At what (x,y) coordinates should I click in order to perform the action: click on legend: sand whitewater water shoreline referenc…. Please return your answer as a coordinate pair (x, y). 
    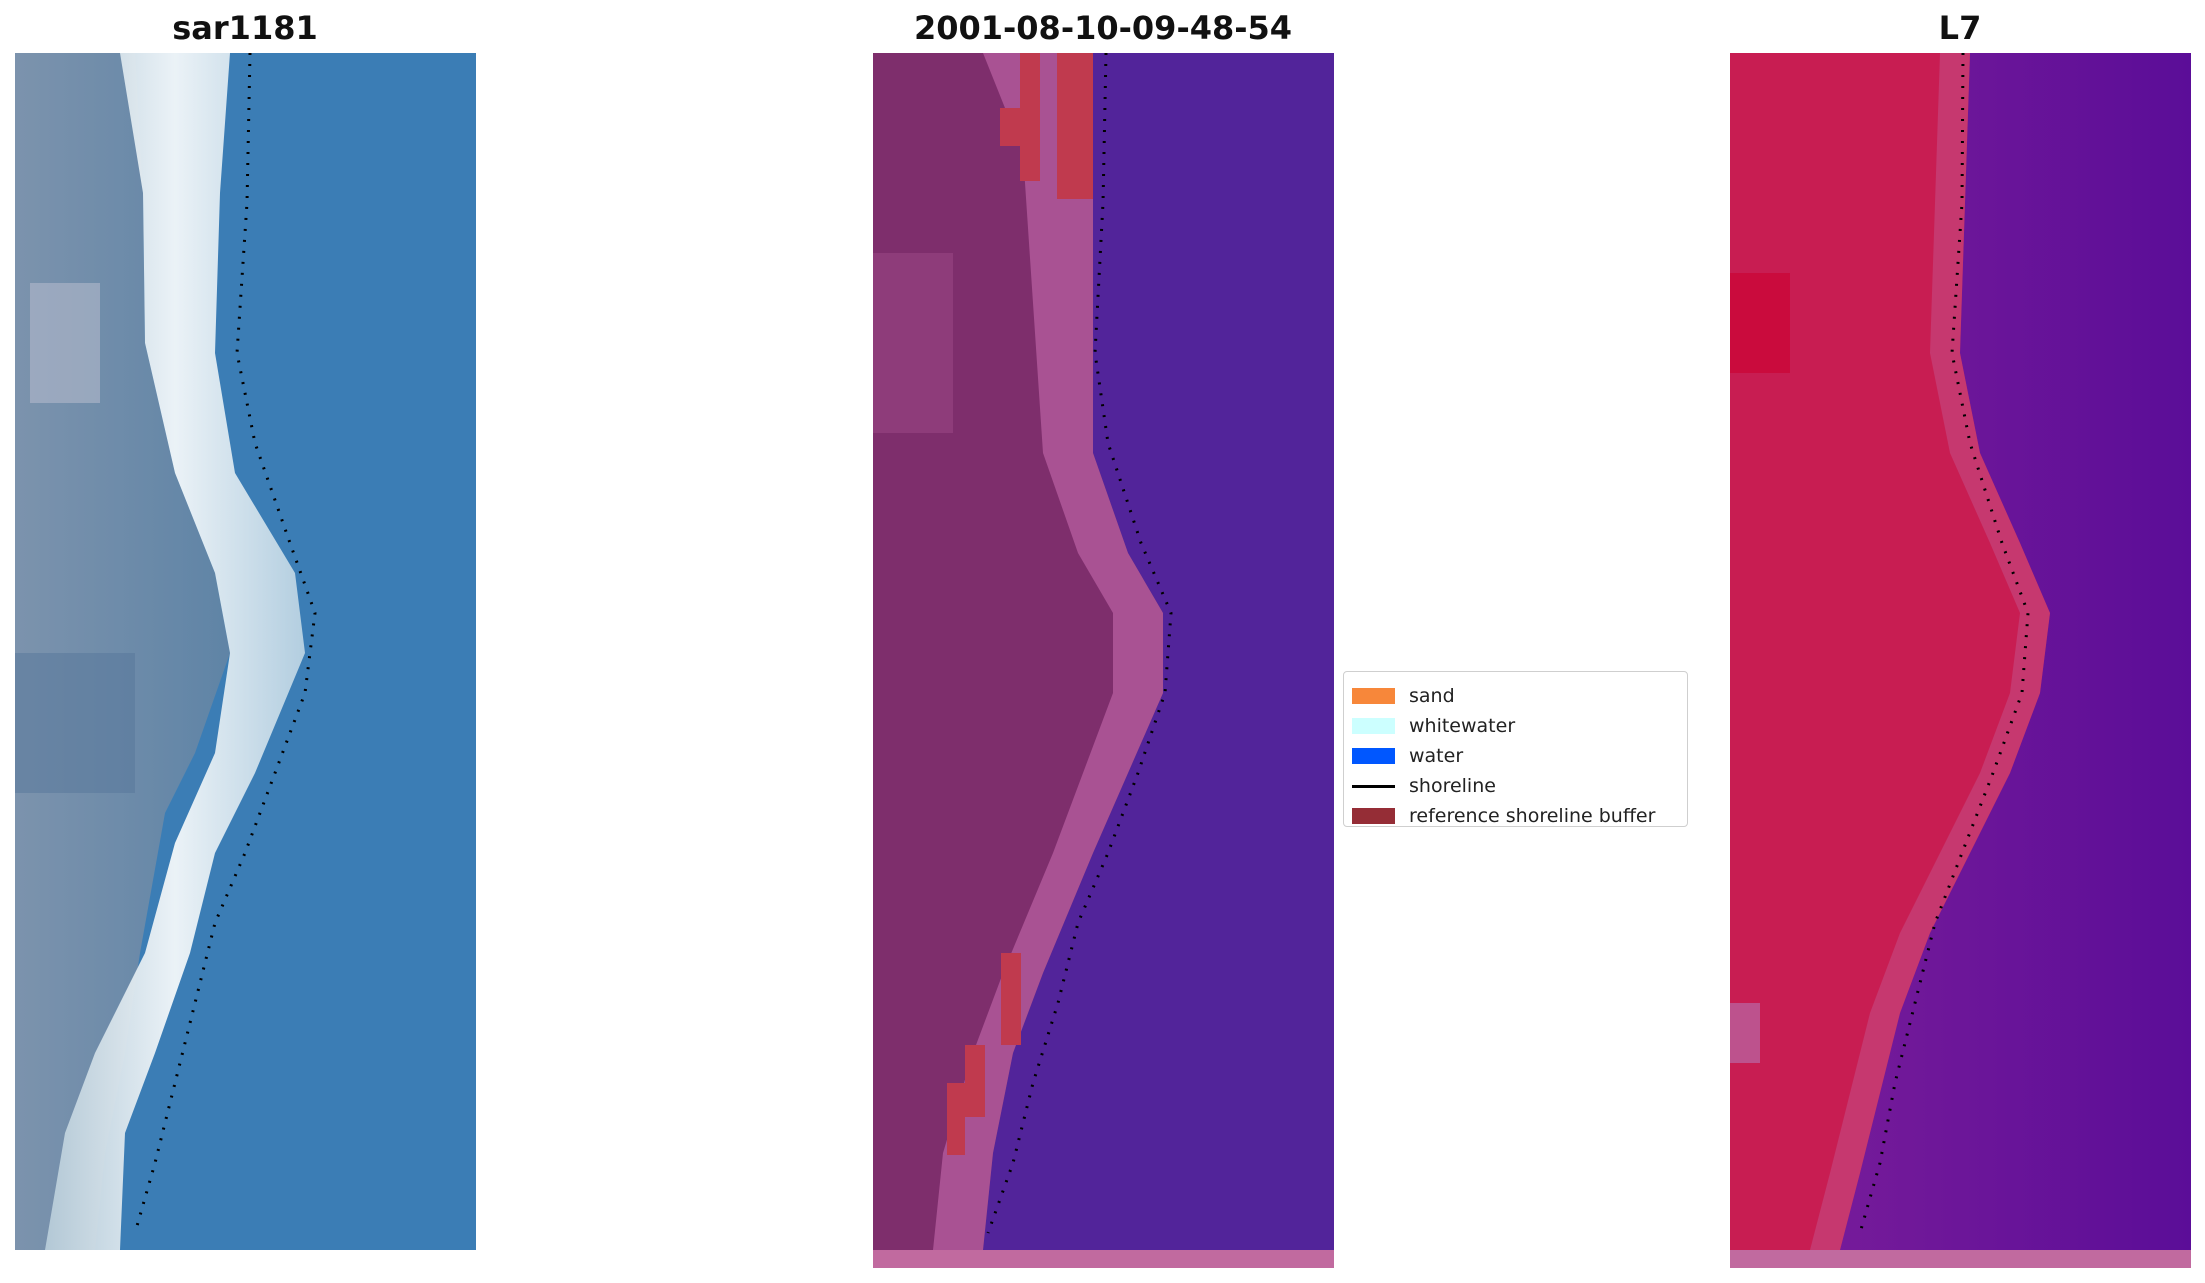
    Looking at the image, I should click on (1515, 749).